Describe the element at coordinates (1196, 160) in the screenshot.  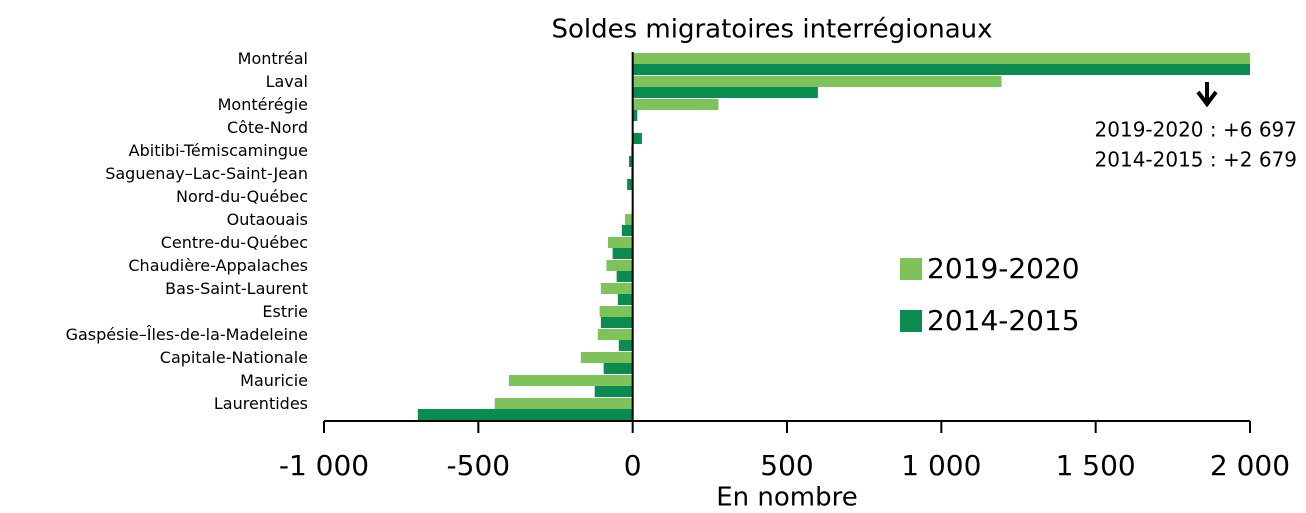
I see `annotation: 2014-2015 : +2 679` at that location.